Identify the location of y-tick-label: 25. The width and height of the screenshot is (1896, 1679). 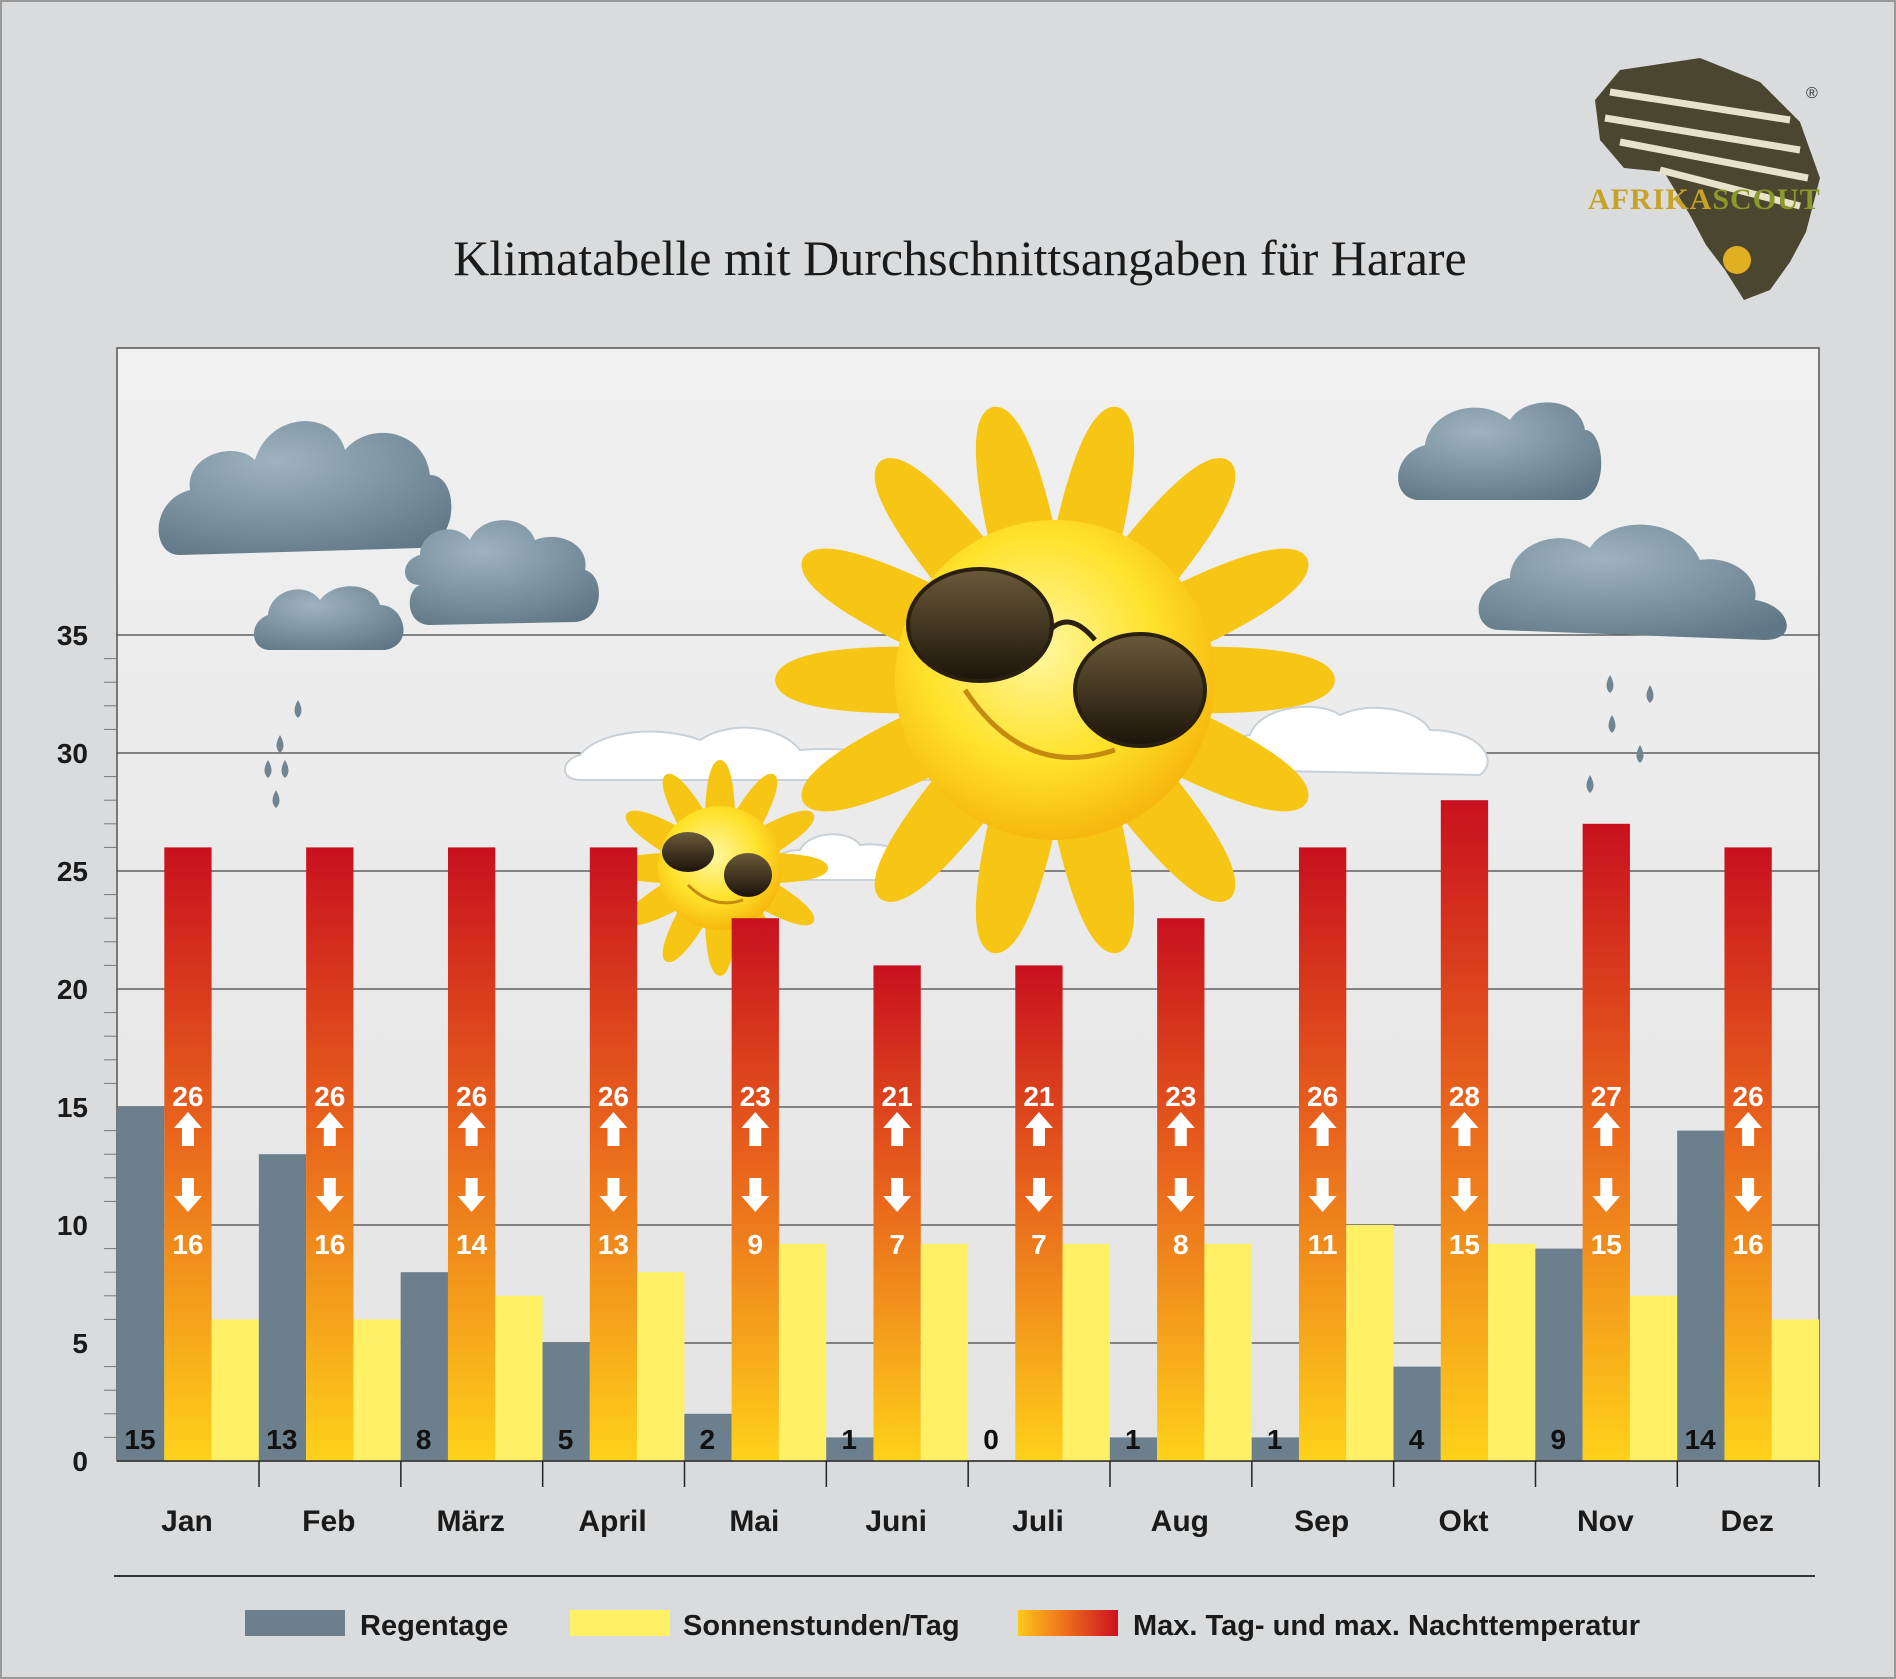
(72, 871).